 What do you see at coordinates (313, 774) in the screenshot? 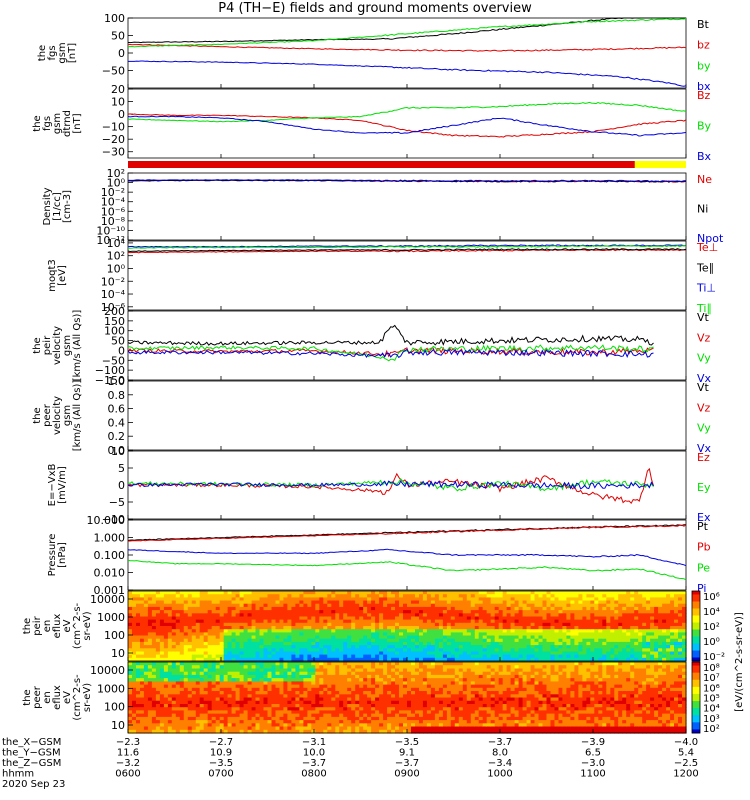
I see `xaxis-tick-label: 0800` at bounding box center [313, 774].